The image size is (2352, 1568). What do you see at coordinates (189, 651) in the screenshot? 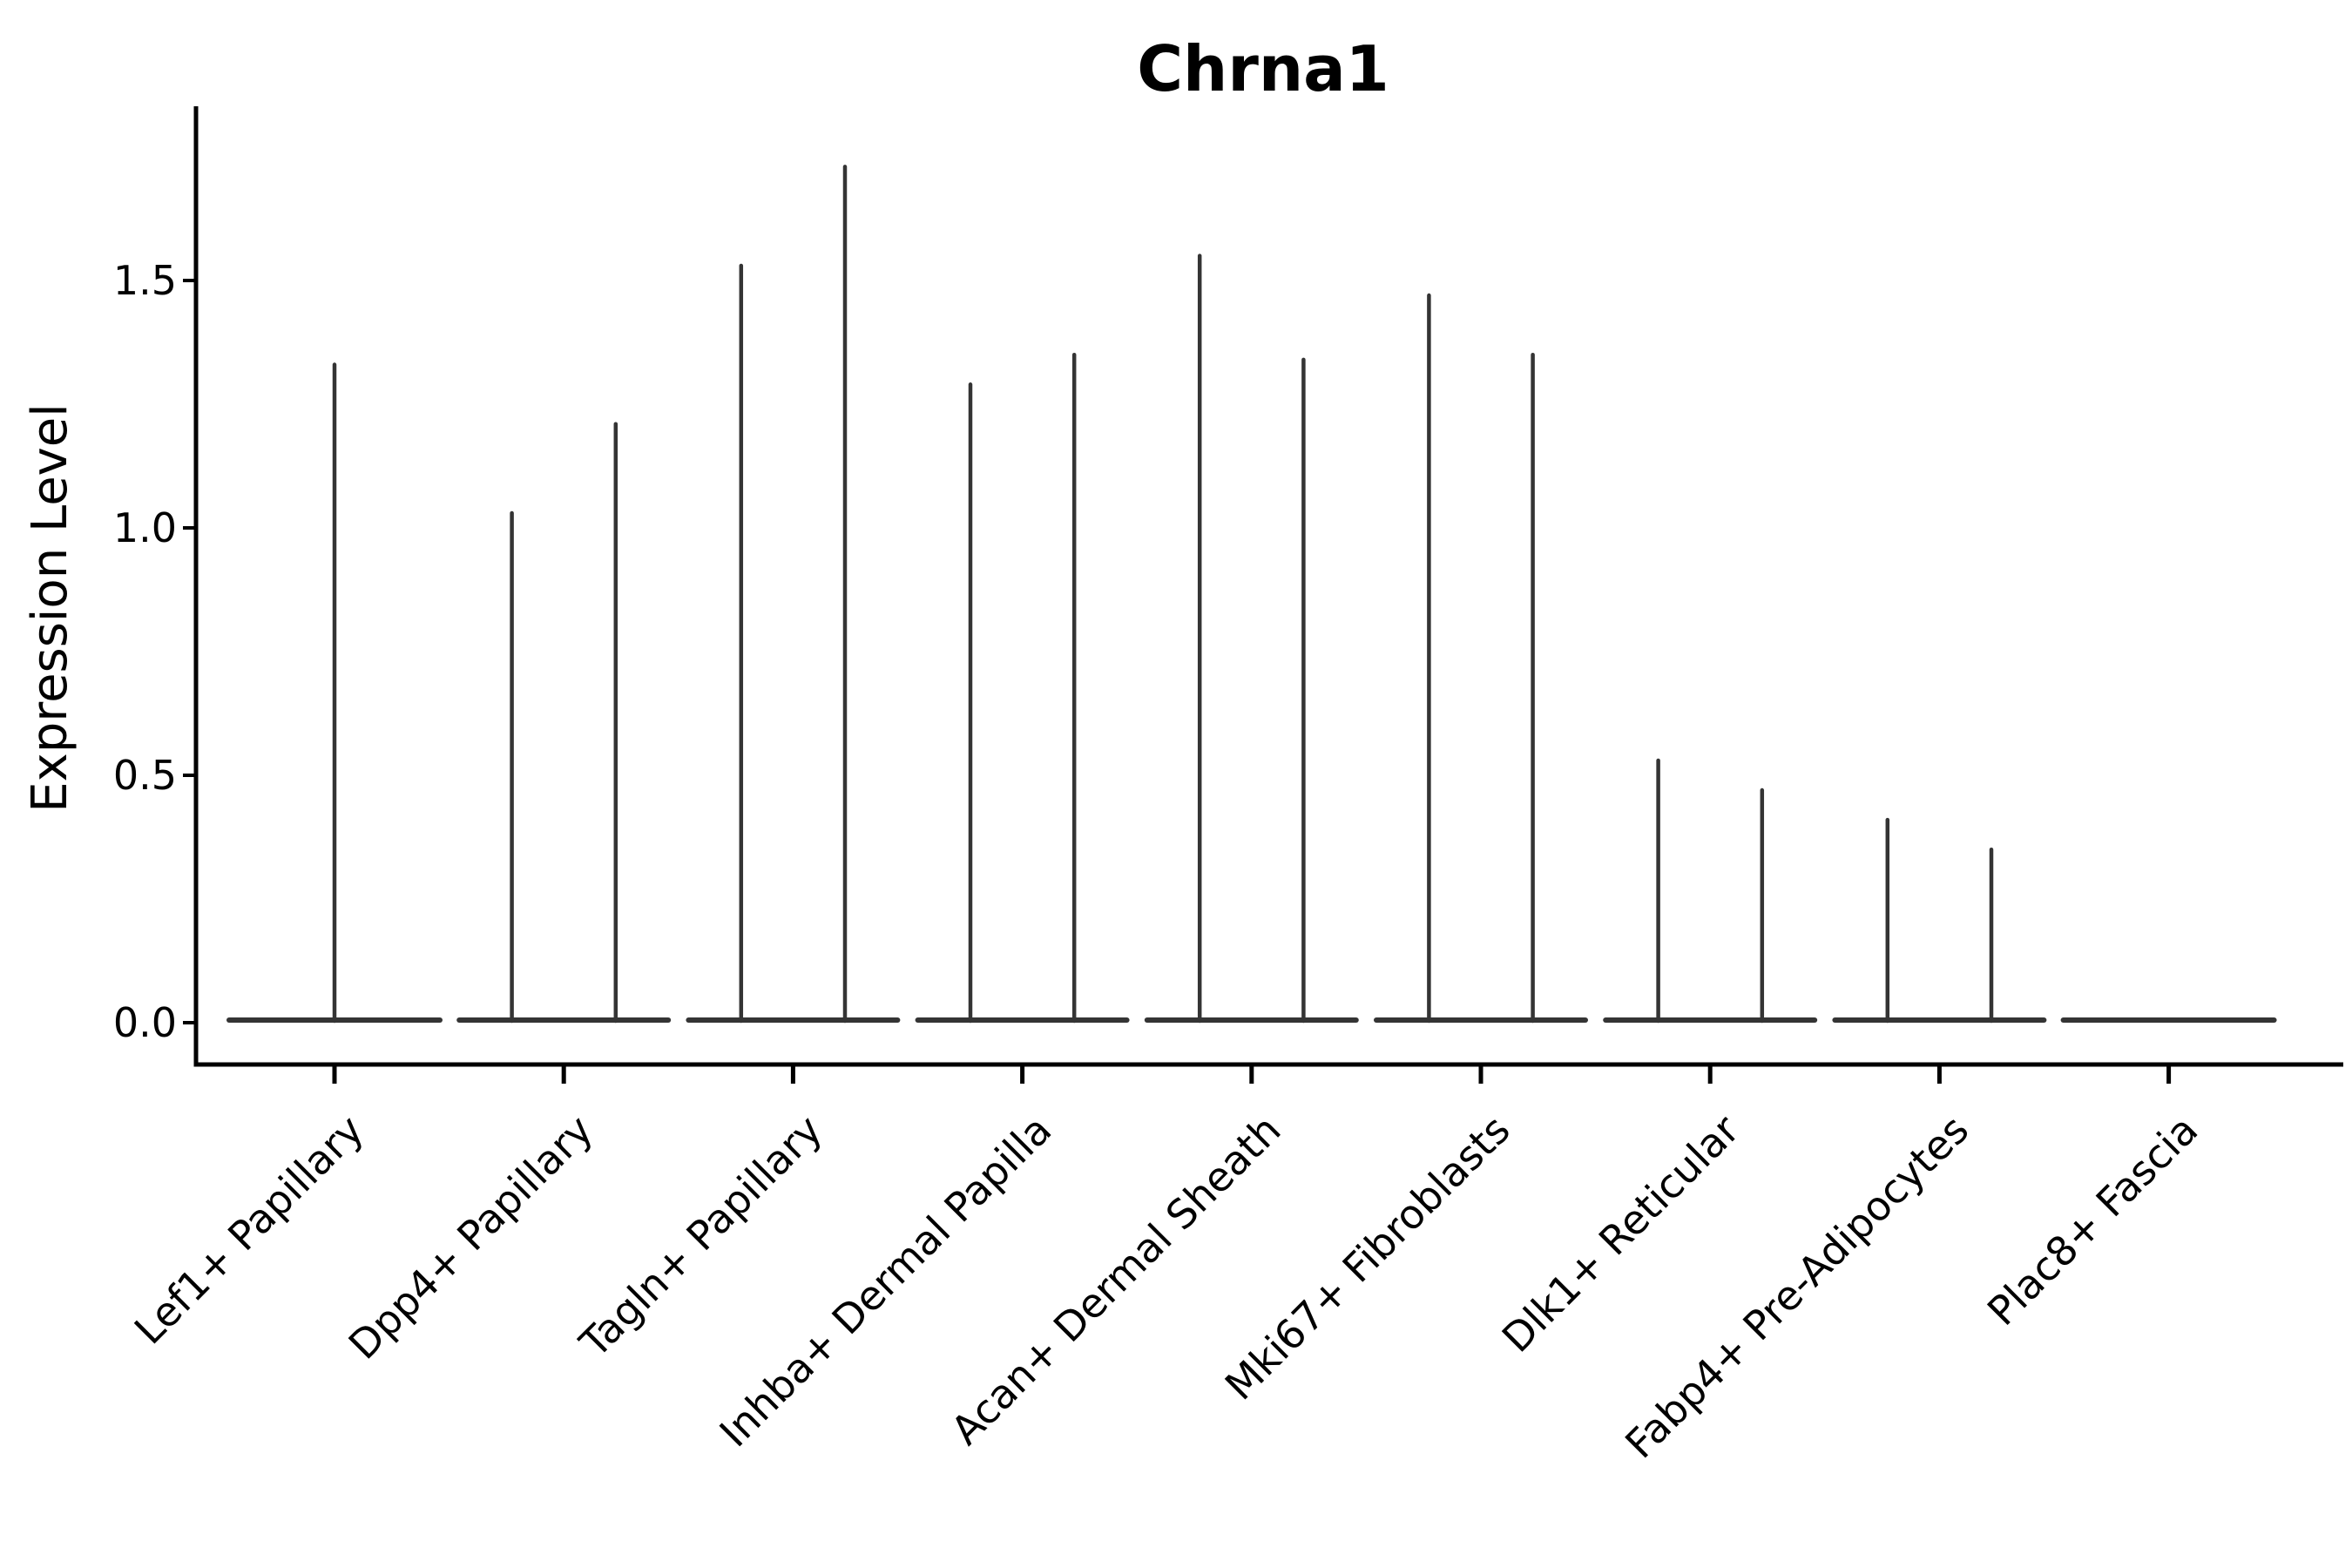
I see `y-ticks-group` at bounding box center [189, 651].